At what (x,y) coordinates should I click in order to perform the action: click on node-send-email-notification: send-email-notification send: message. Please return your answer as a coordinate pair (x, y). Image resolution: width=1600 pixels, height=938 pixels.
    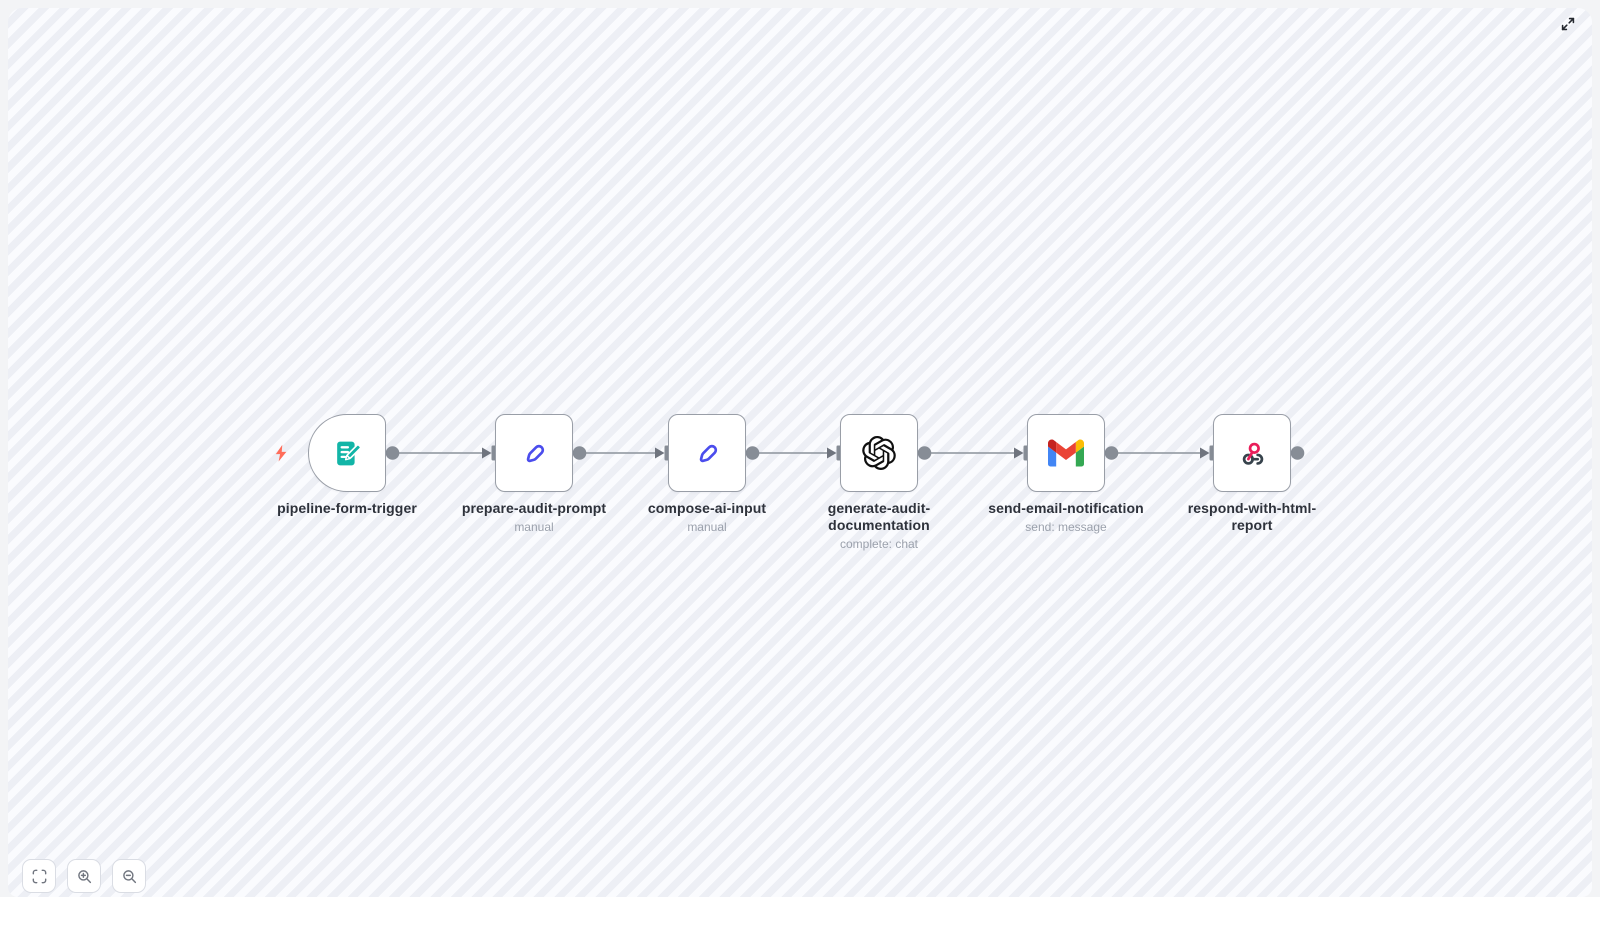
    Looking at the image, I should click on (1066, 474).